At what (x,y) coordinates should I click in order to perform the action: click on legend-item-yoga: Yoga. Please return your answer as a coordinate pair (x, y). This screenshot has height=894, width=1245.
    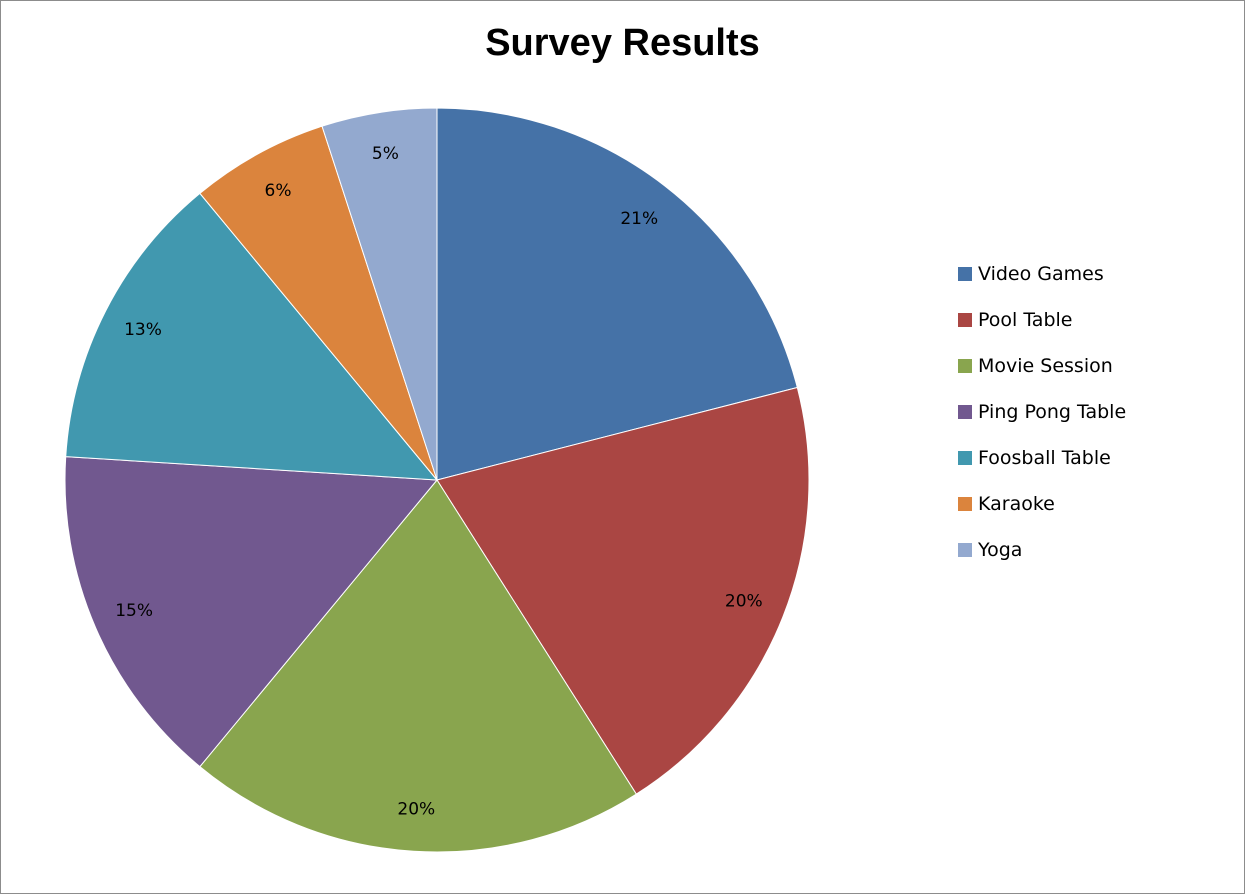
    Looking at the image, I should click on (1042, 561).